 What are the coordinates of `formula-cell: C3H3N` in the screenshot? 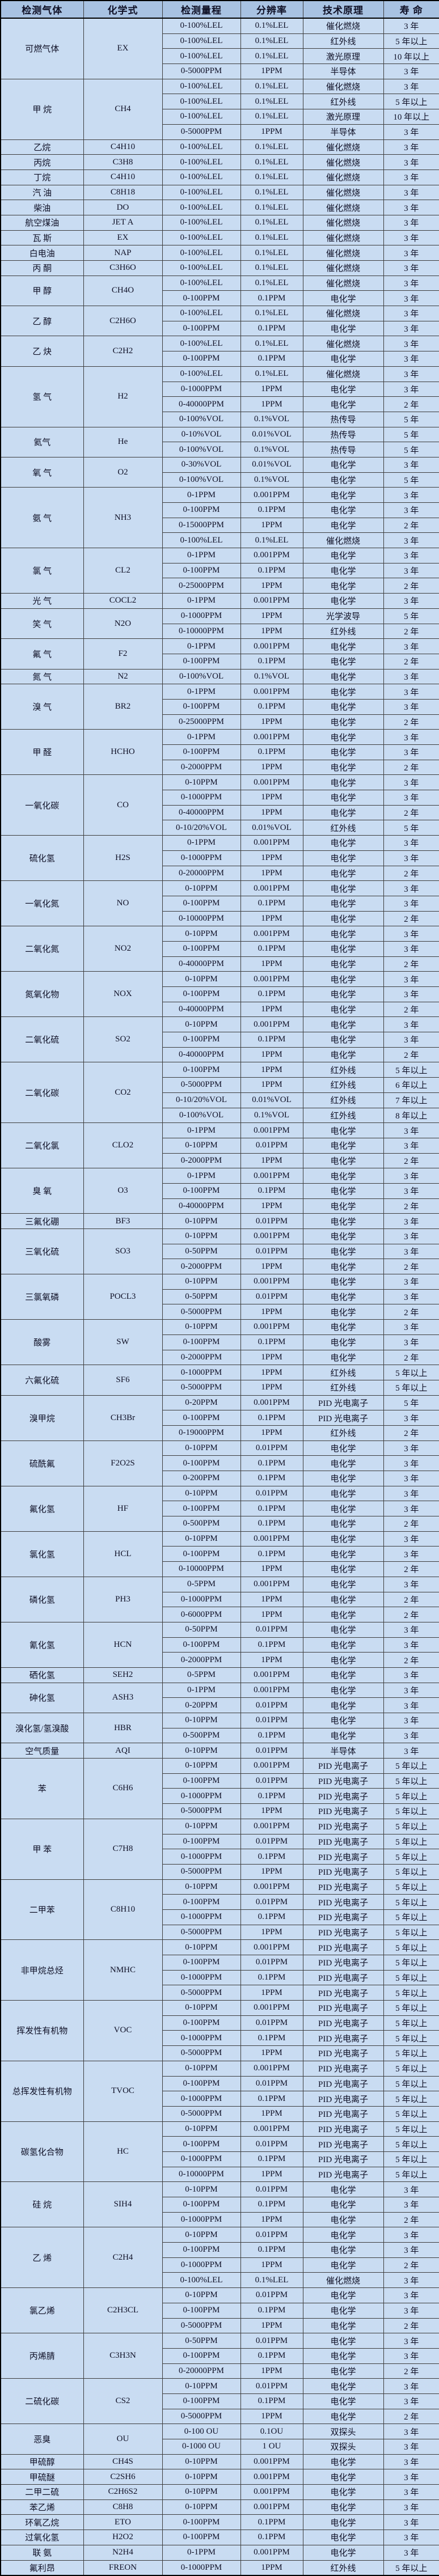 It's located at (123, 2356).